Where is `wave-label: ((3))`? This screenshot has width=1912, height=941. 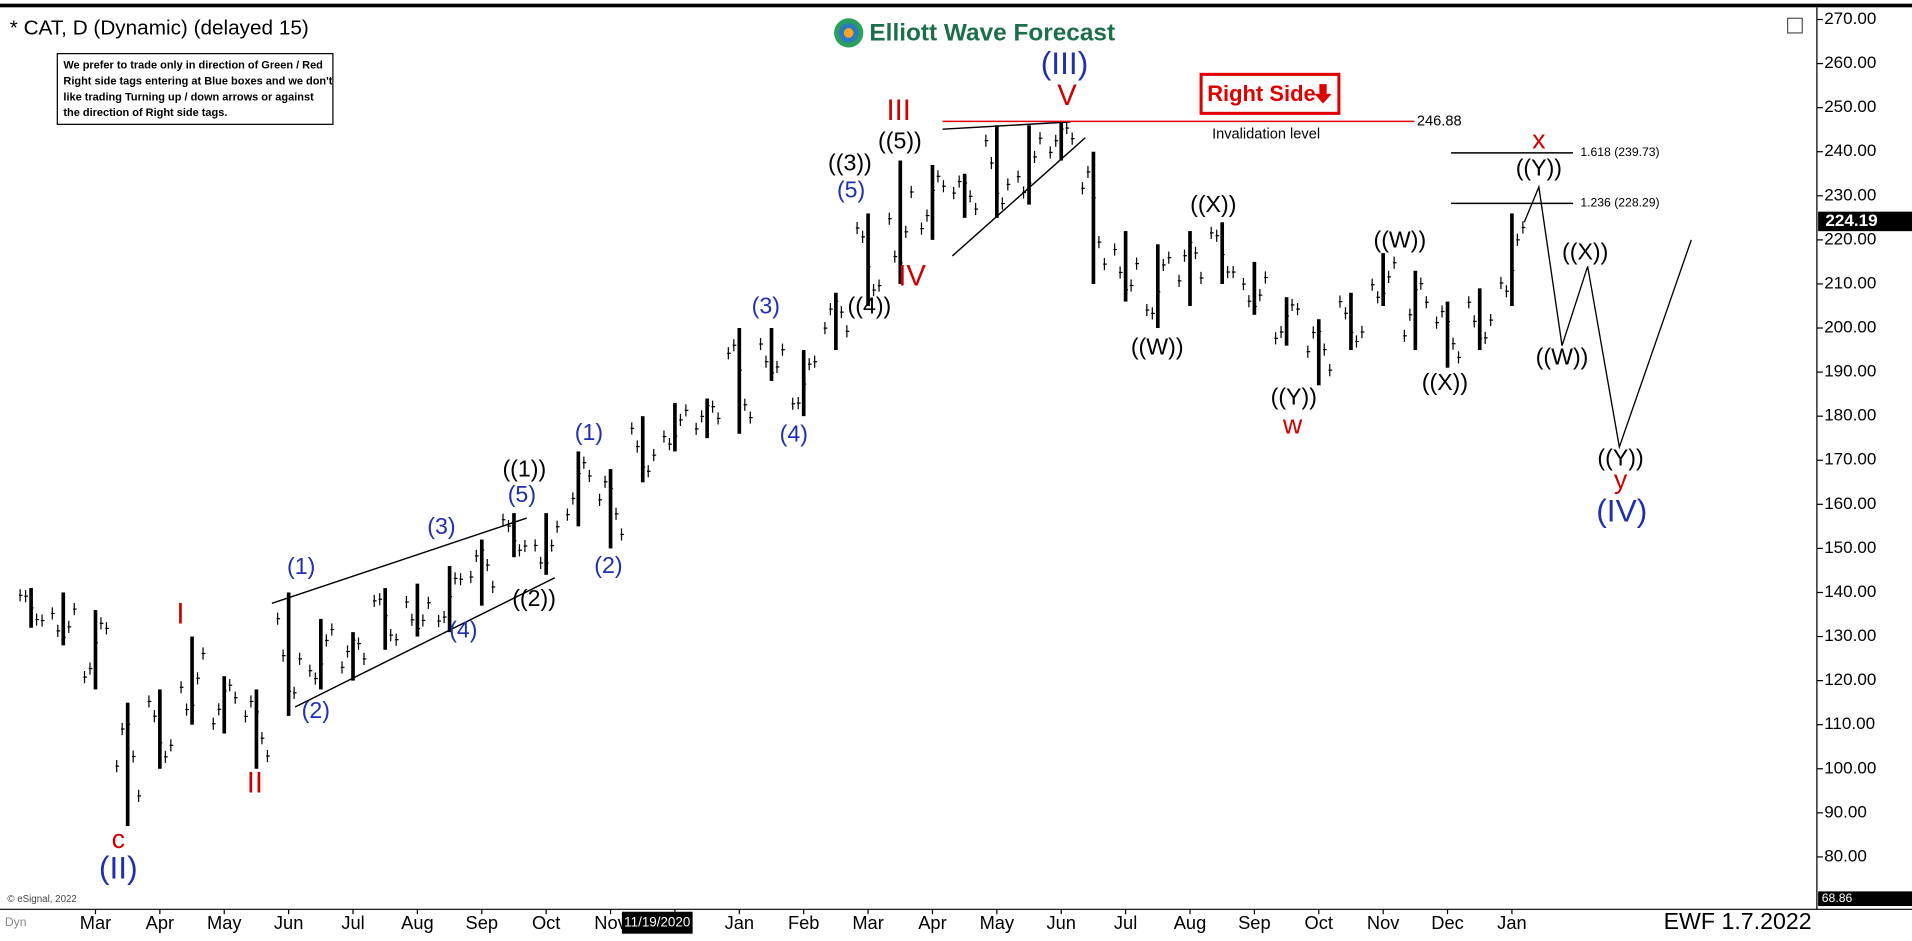 wave-label: ((3)) is located at coordinates (850, 163).